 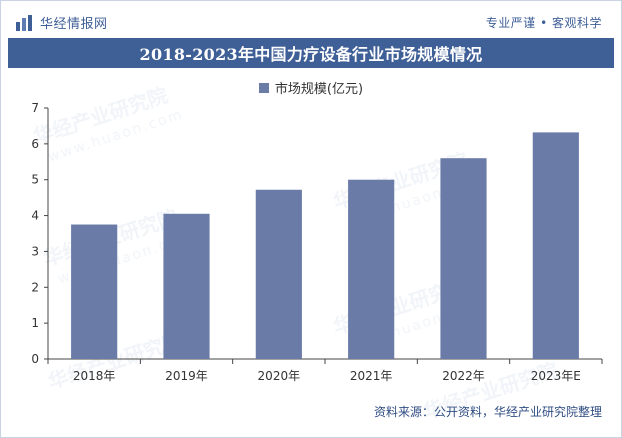 What do you see at coordinates (35, 287) in the screenshot?
I see `y-tick-label: 2` at bounding box center [35, 287].